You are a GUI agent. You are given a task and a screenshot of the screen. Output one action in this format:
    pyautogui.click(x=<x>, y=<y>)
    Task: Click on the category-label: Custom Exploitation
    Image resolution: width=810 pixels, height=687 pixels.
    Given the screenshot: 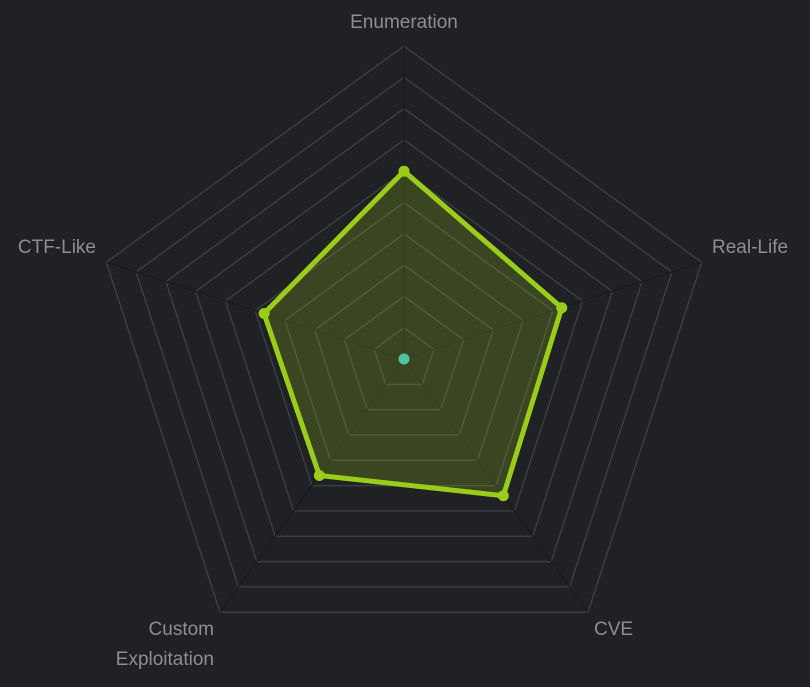 What is the action you would take?
    pyautogui.click(x=164, y=644)
    